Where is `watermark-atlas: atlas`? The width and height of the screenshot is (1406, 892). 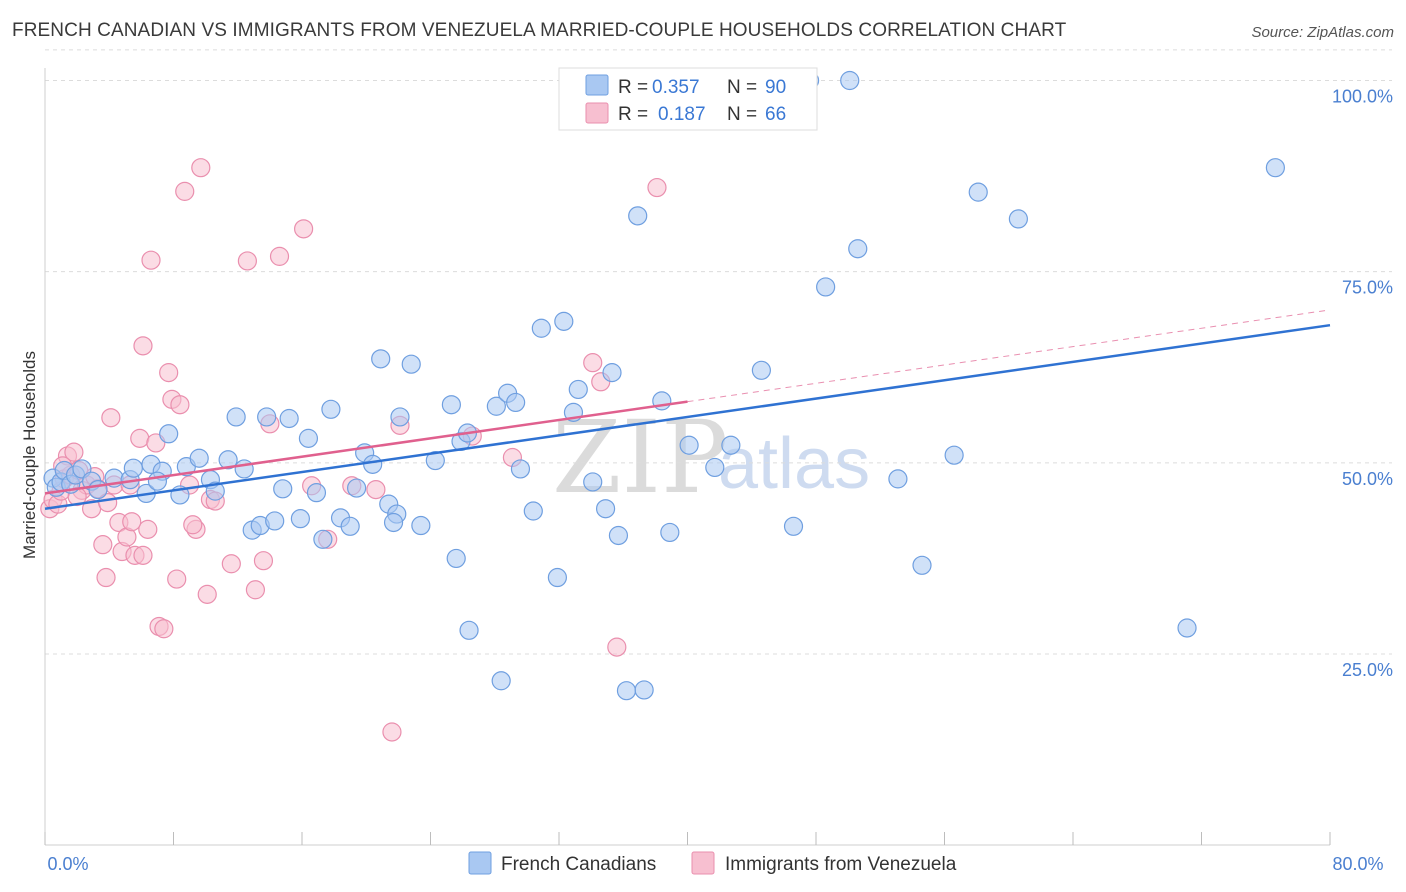 watermark-atlas: atlas is located at coordinates (794, 464).